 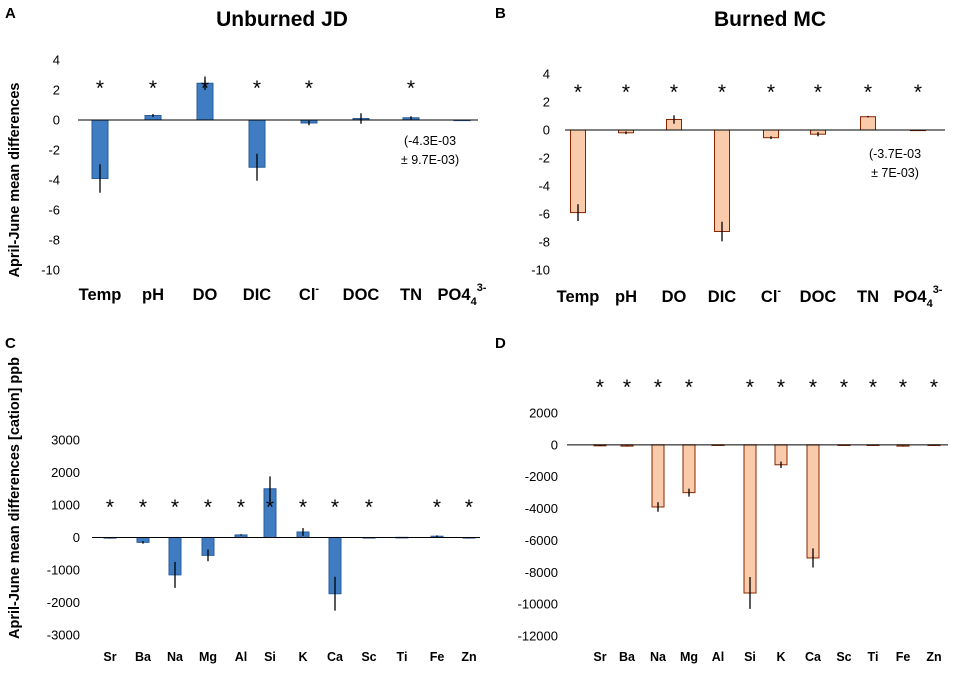 What do you see at coordinates (813, 501) in the screenshot?
I see `bar-ca` at bounding box center [813, 501].